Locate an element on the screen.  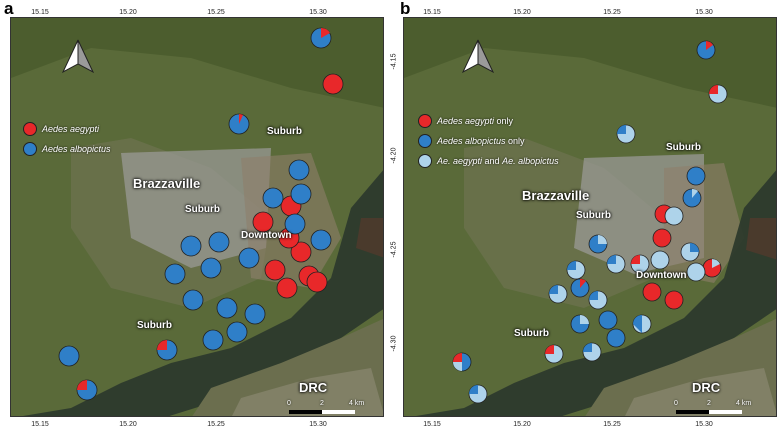
legend-item-albopictus-only: Aedes albopictus only is located at coordinates (488, 141).